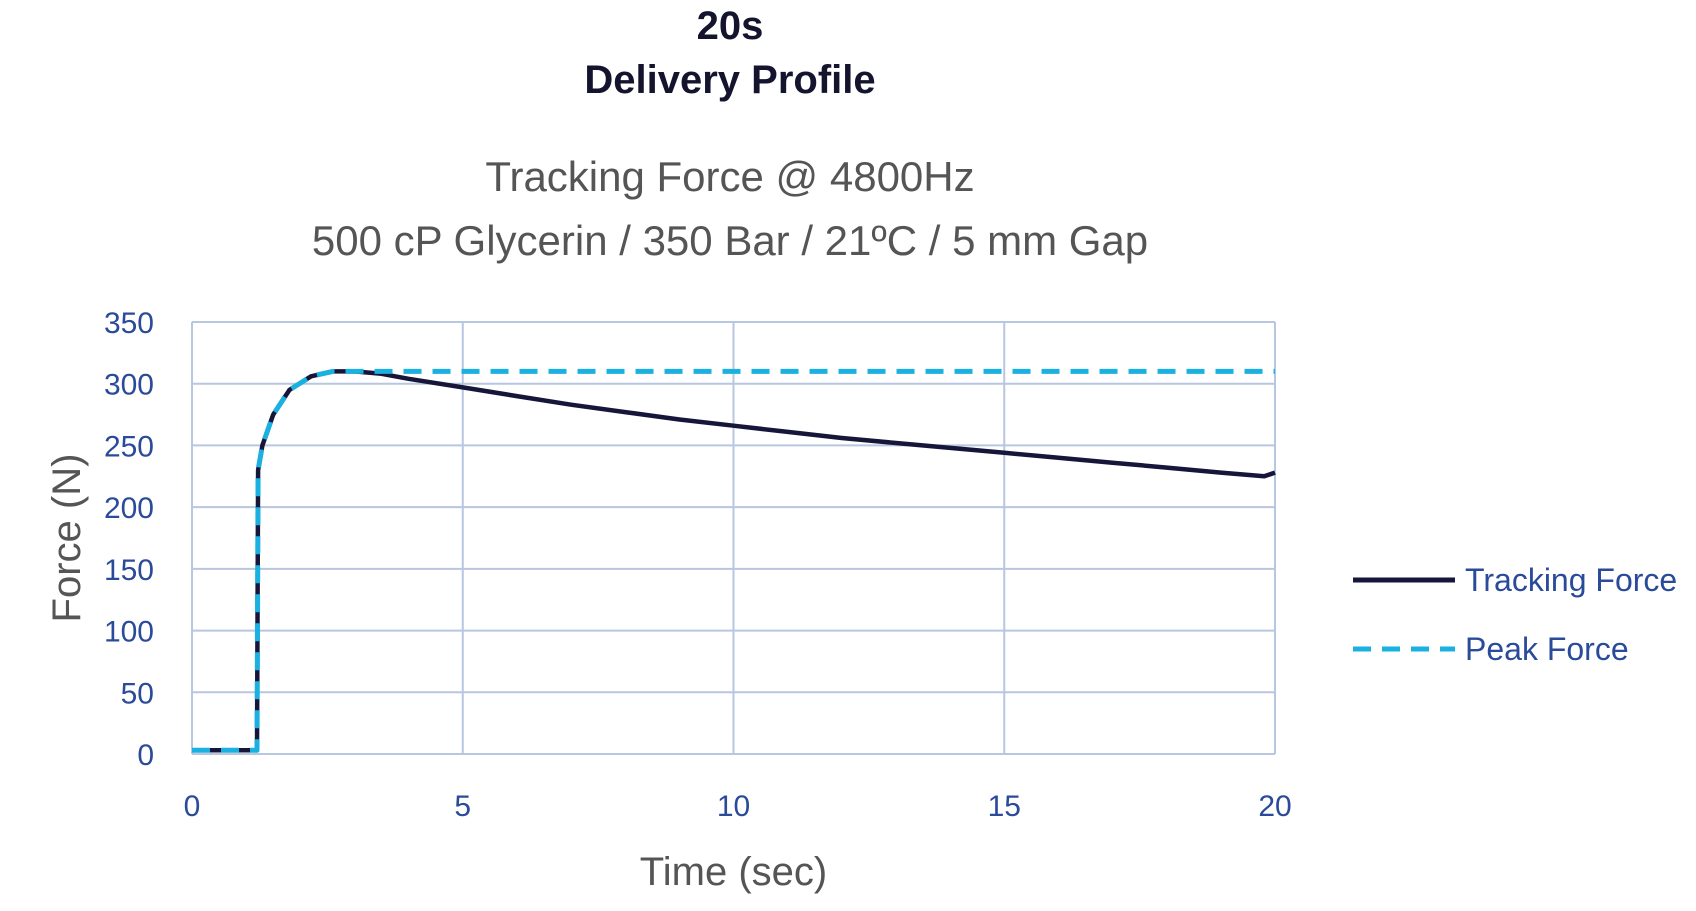 This screenshot has height=911, width=1696. Describe the element at coordinates (730, 176) in the screenshot. I see `chart-title: Tracking Force @ 4800Hz` at that location.